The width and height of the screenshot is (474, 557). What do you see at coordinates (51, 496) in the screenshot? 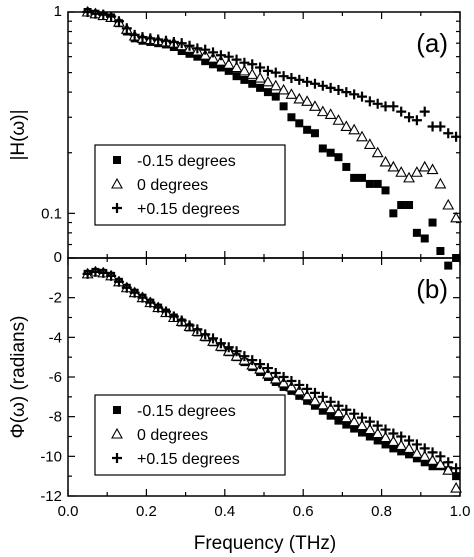
I see `y-tick-label: -12` at bounding box center [51, 496].